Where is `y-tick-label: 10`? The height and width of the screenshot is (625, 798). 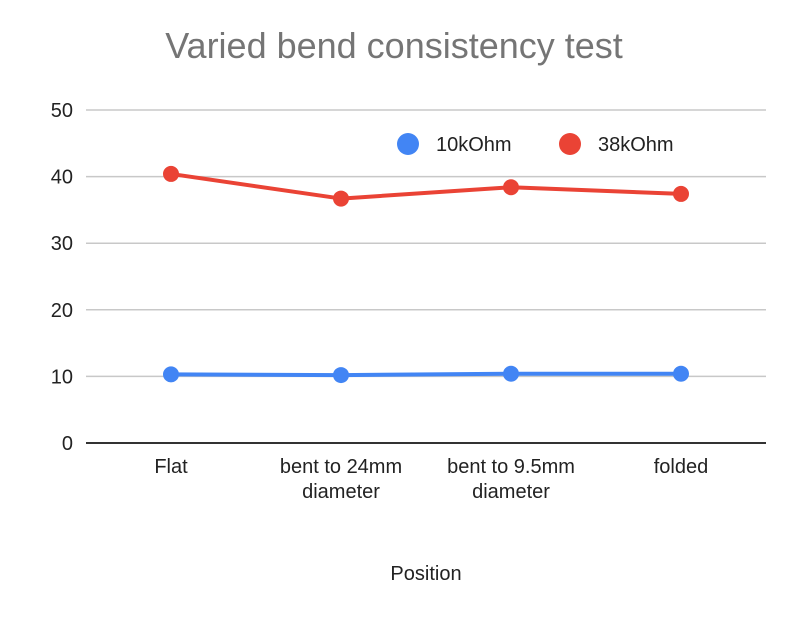
y-tick-label: 10 is located at coordinates (62, 377).